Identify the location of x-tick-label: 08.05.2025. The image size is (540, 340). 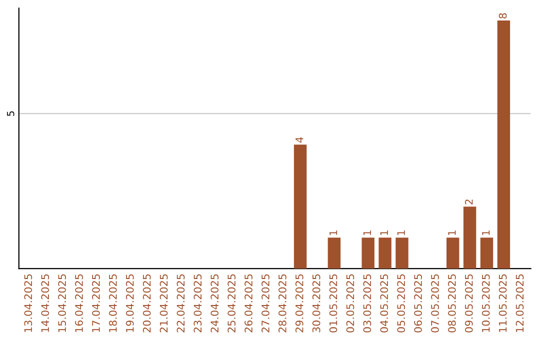
(452, 303).